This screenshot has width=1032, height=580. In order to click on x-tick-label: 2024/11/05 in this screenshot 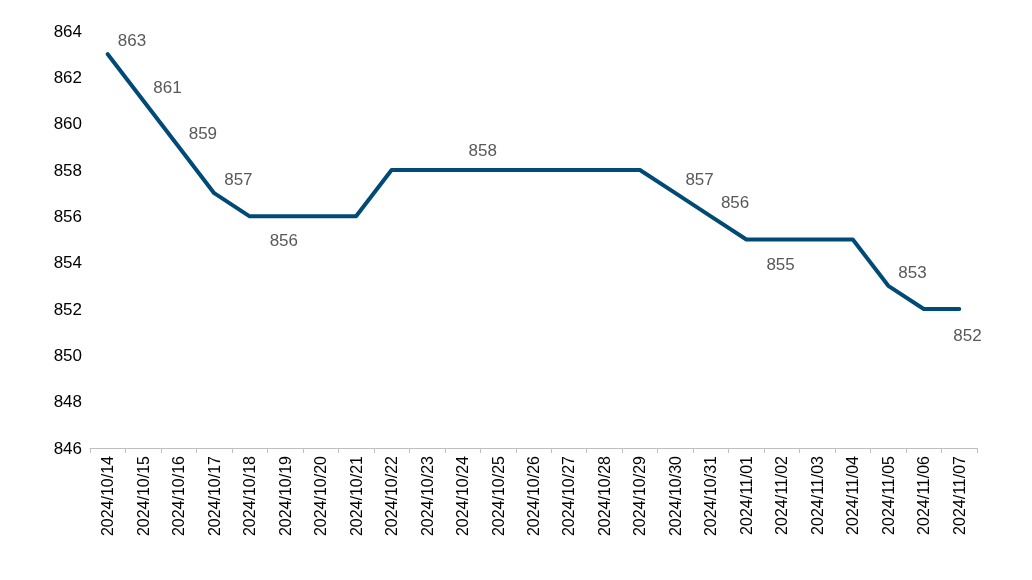, I will do `click(888, 495)`.